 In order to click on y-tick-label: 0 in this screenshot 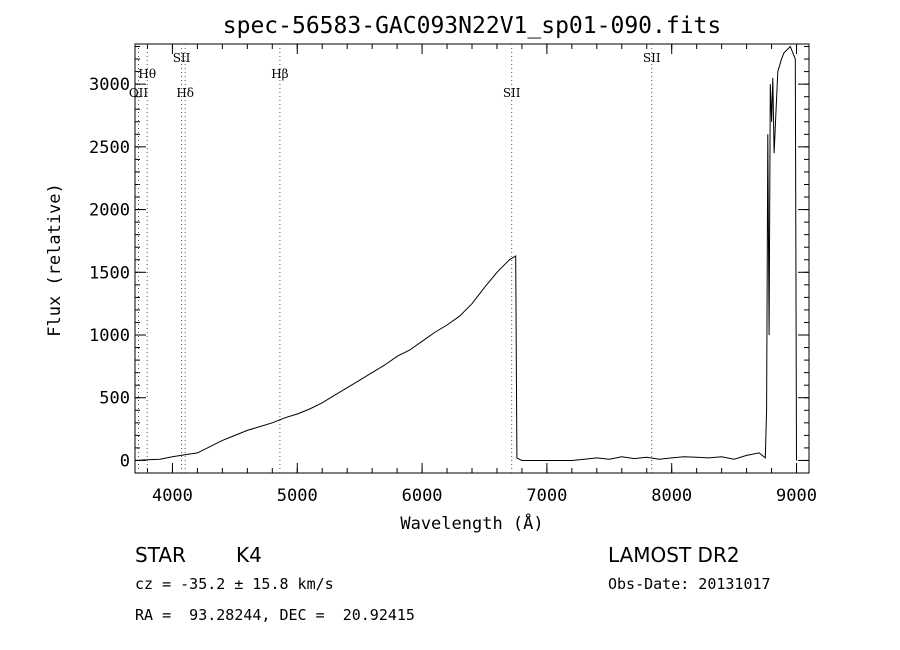, I will do `click(125, 461)`.